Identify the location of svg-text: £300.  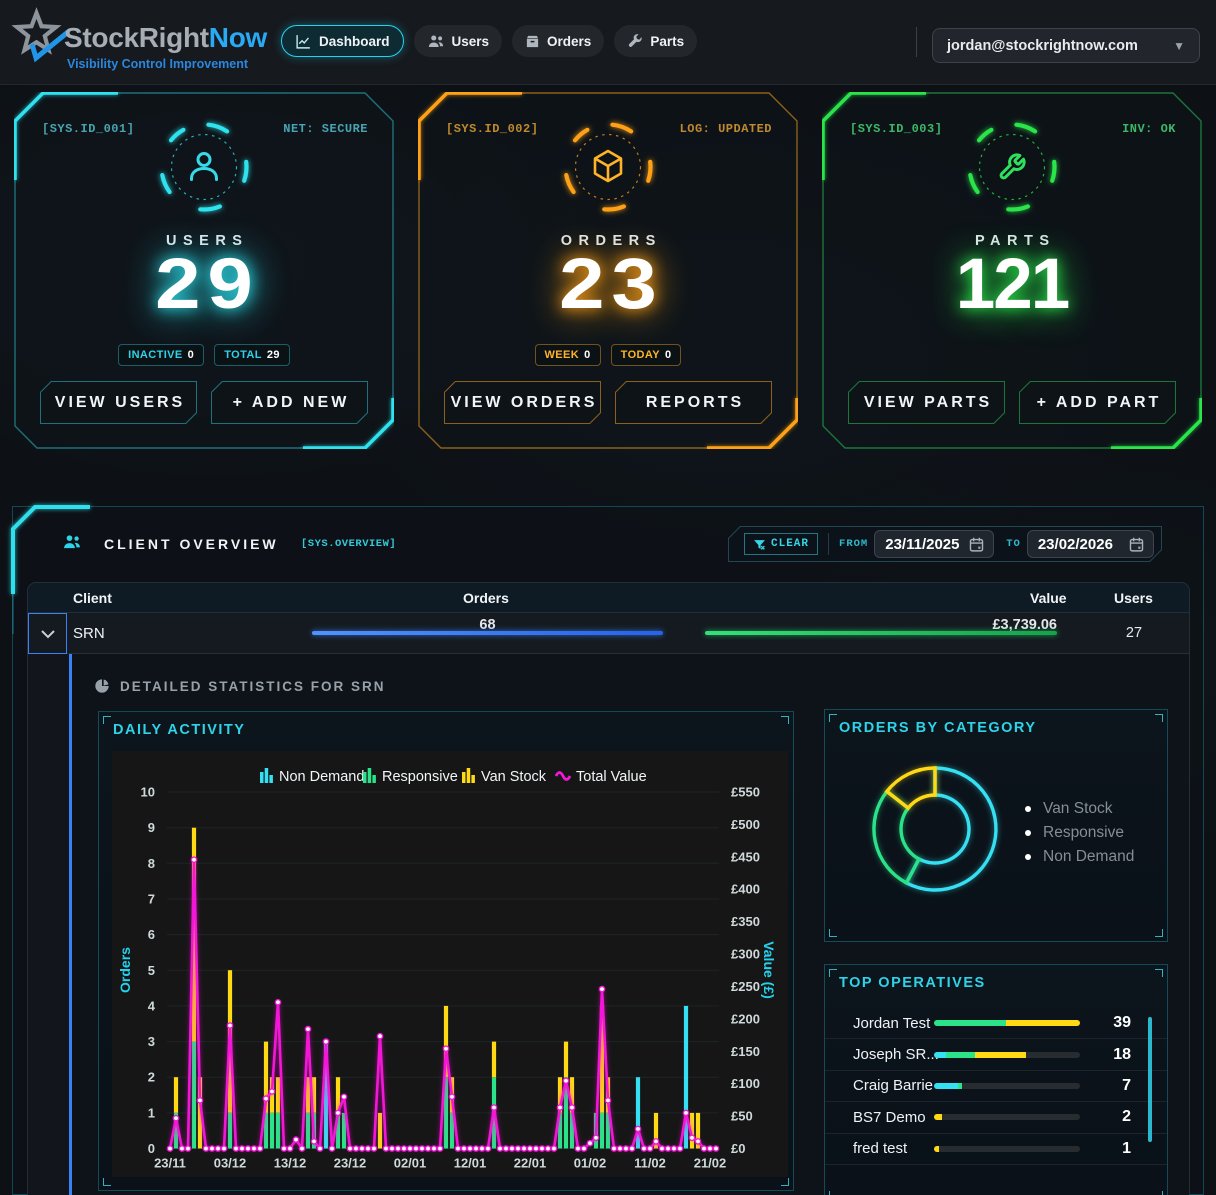
(745, 954).